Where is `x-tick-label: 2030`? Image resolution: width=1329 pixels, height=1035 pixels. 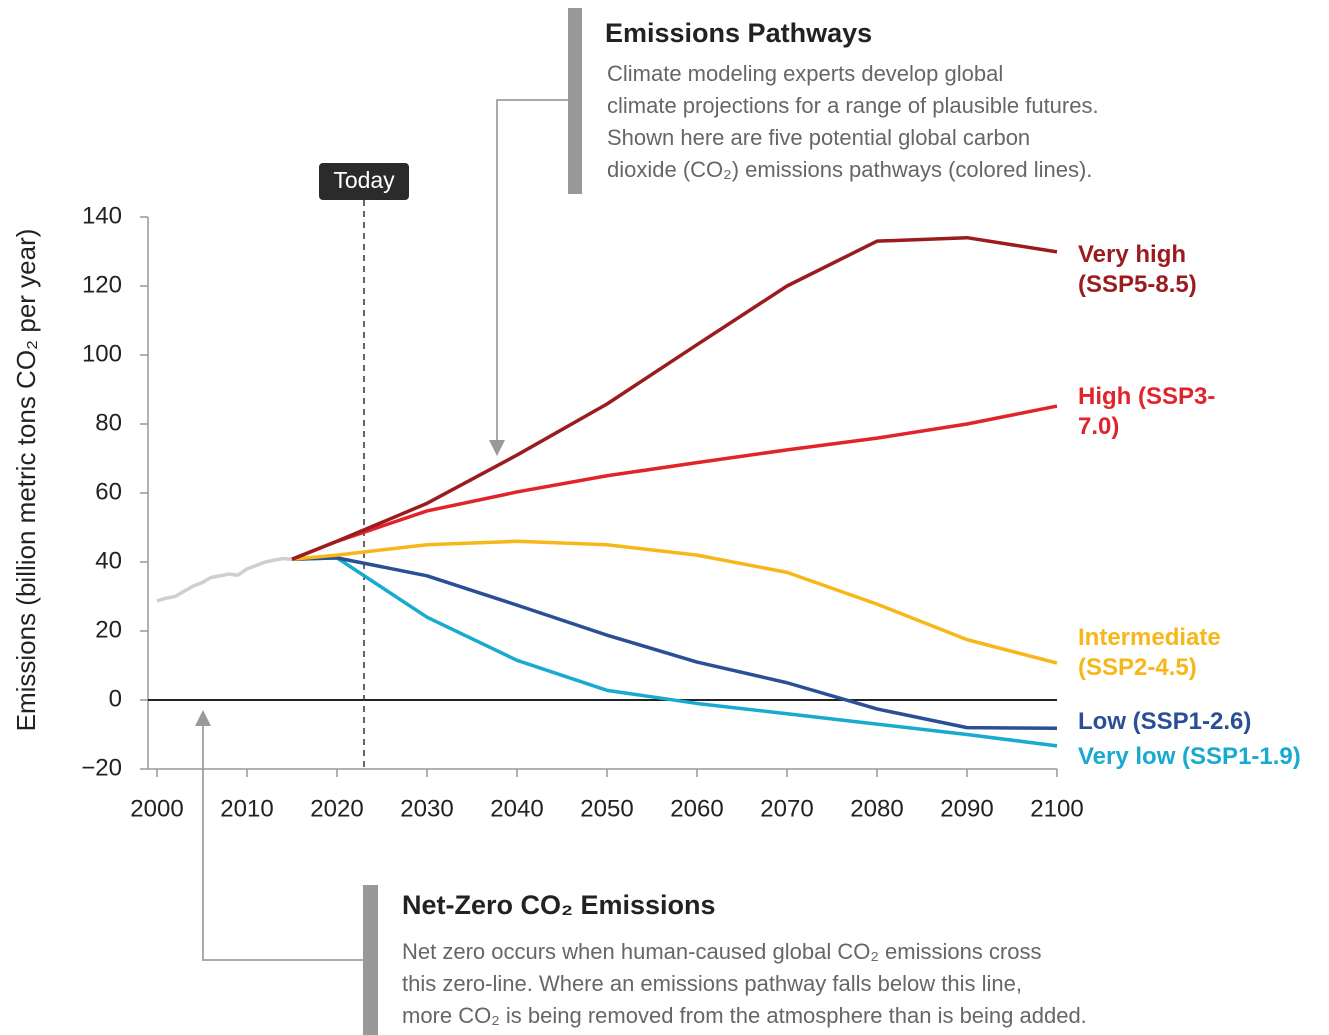 x-tick-label: 2030 is located at coordinates (426, 808).